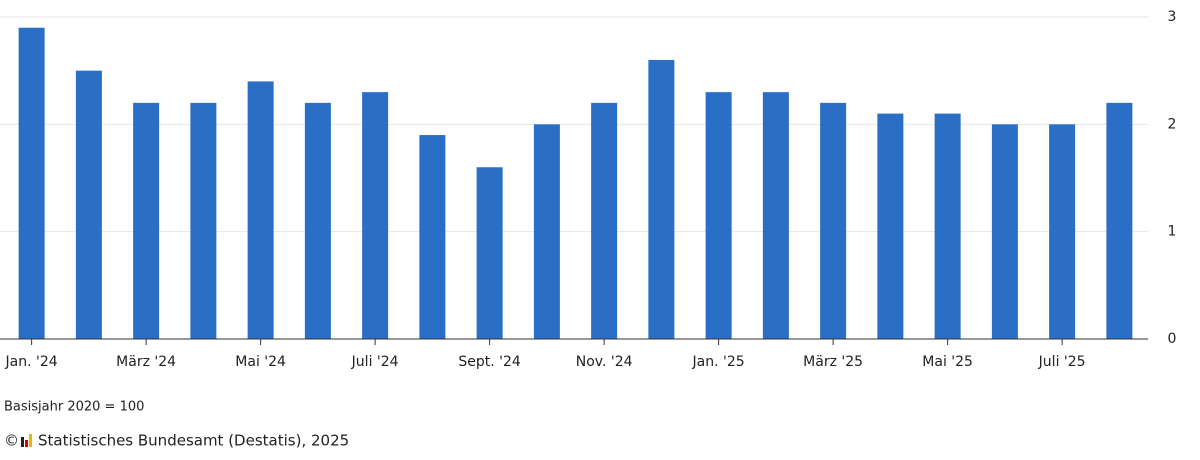 This screenshot has height=460, width=1200. What do you see at coordinates (718, 362) in the screenshot?
I see `x-tick-label: Jan. '25` at bounding box center [718, 362].